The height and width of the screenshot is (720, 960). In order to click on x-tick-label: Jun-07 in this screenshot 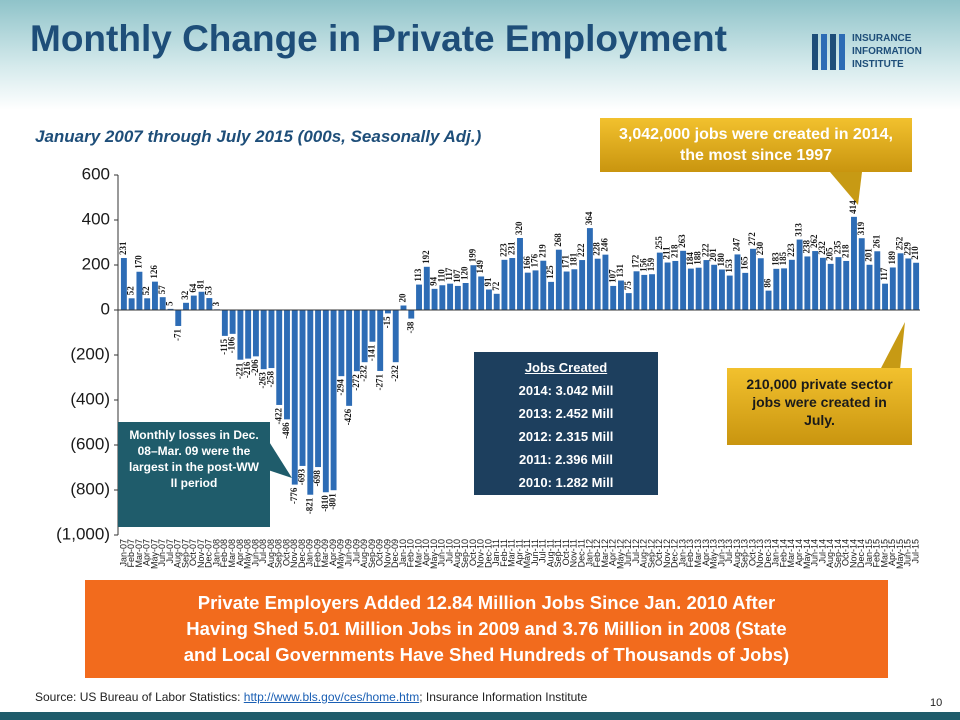, I will do `click(162, 553)`.